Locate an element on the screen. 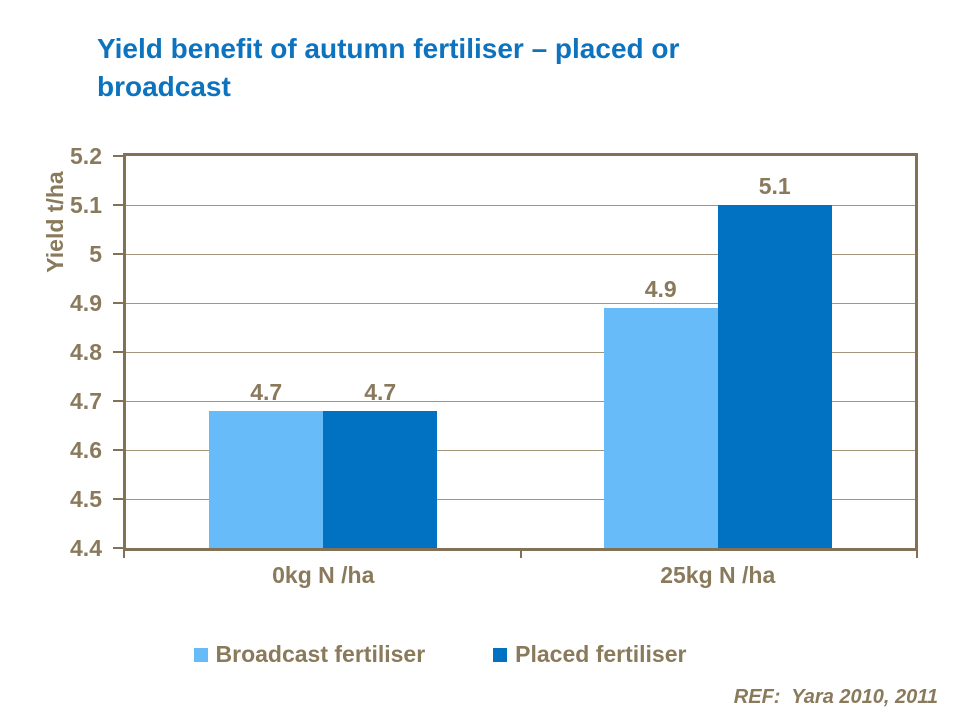  bar-broadcast-cat0 is located at coordinates (266, 479).